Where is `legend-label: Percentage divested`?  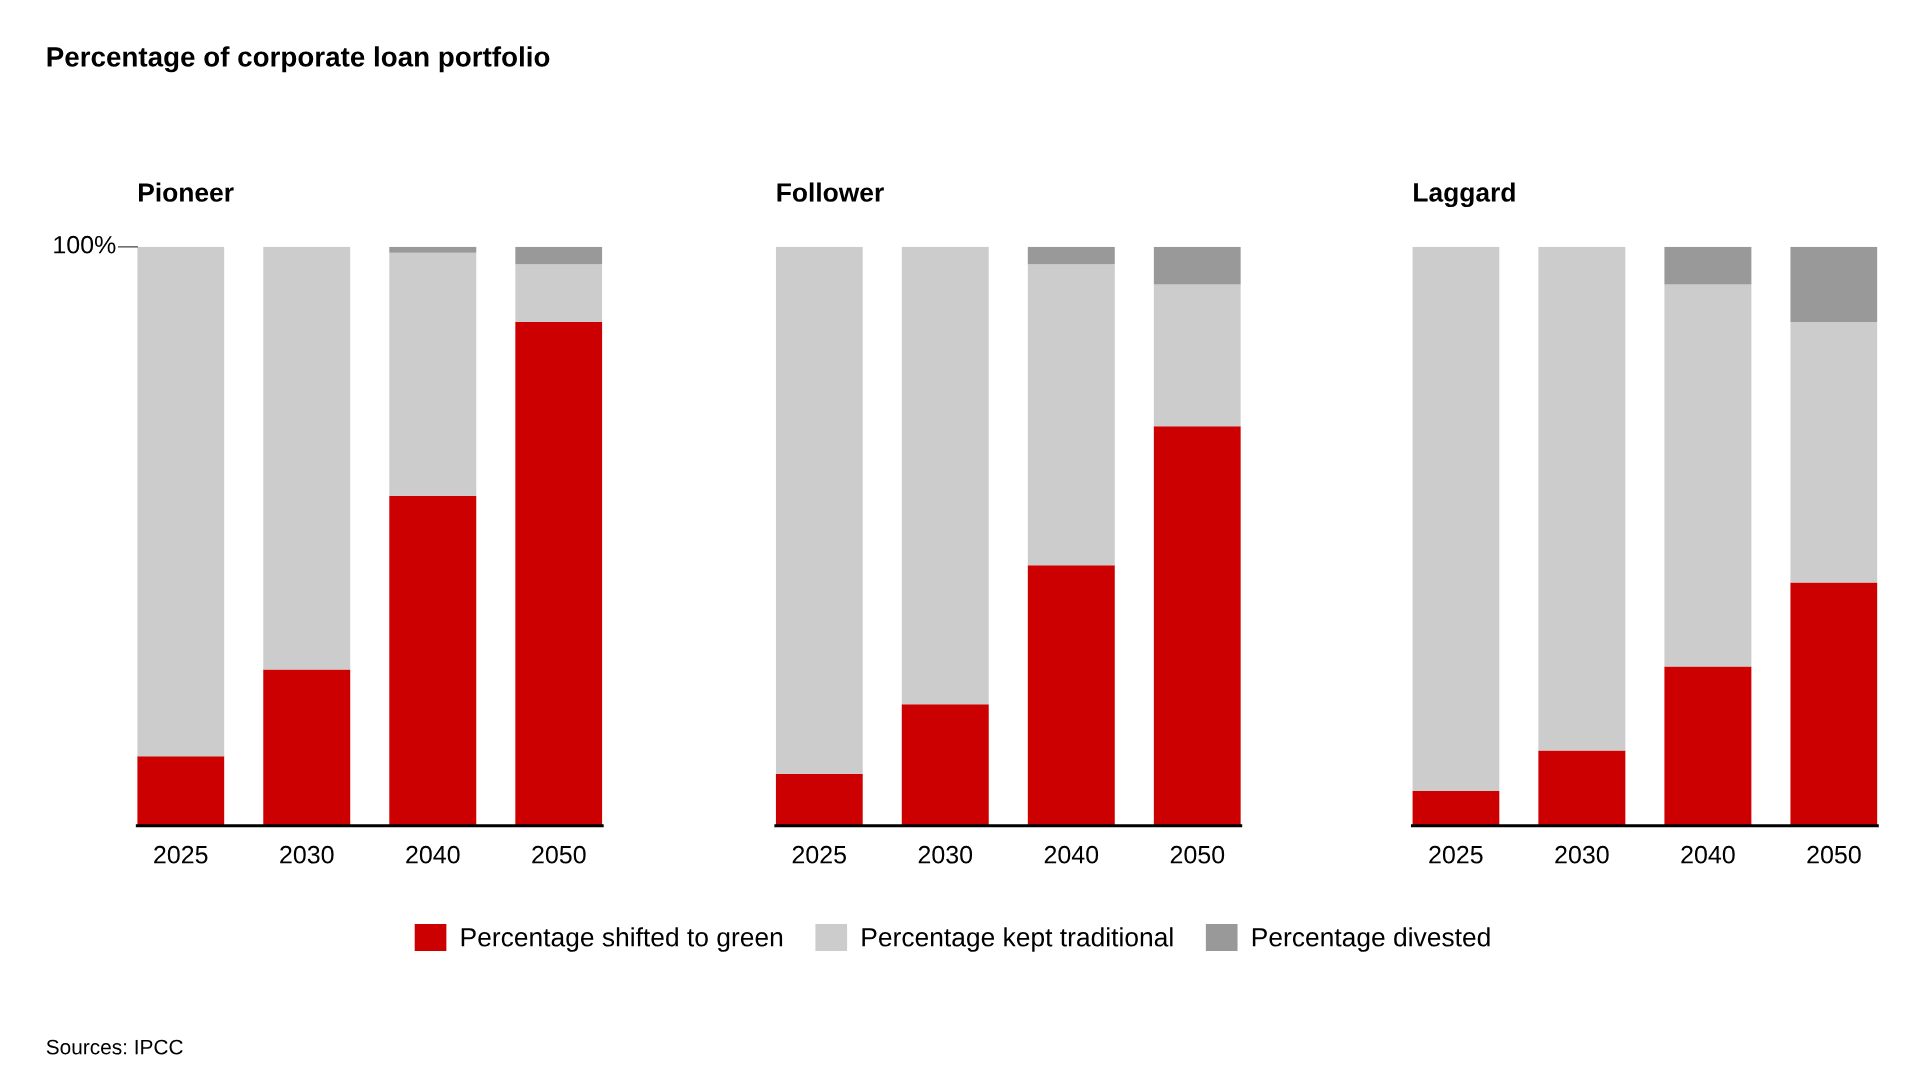
legend-label: Percentage divested is located at coordinates (1371, 939).